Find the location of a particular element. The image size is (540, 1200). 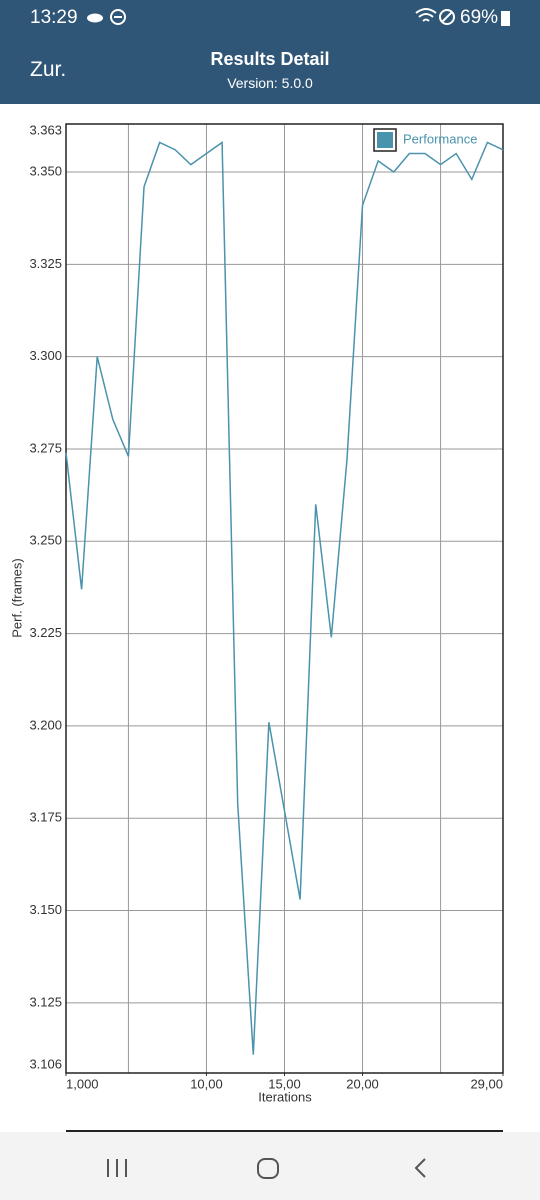

x-tick-label: 20,00 is located at coordinates (362, 1083).